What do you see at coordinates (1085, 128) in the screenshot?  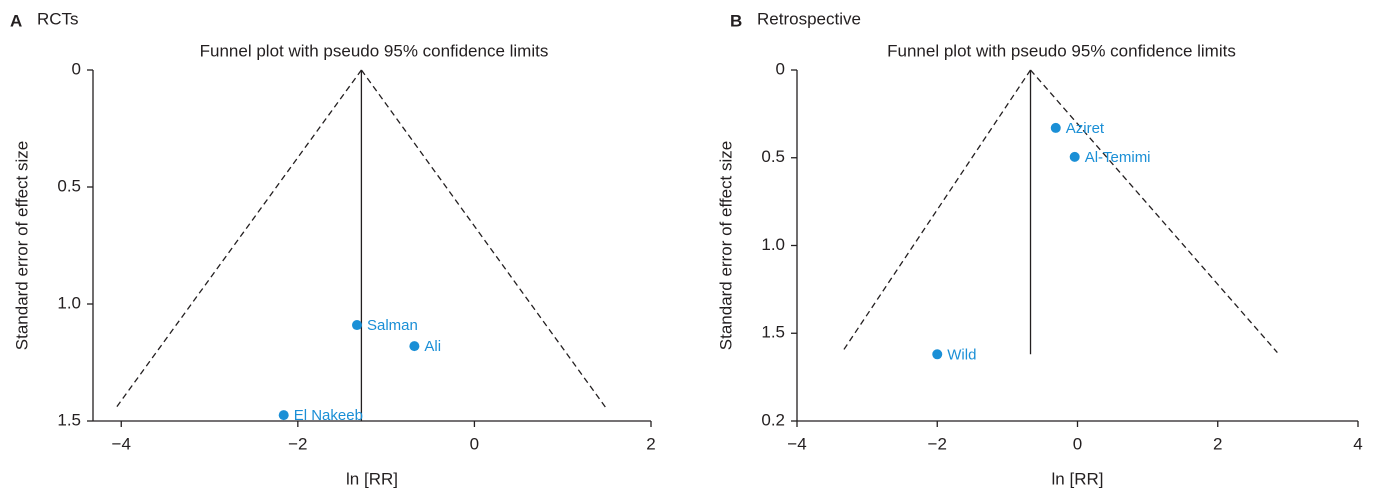 I see `study-label: Aziret` at bounding box center [1085, 128].